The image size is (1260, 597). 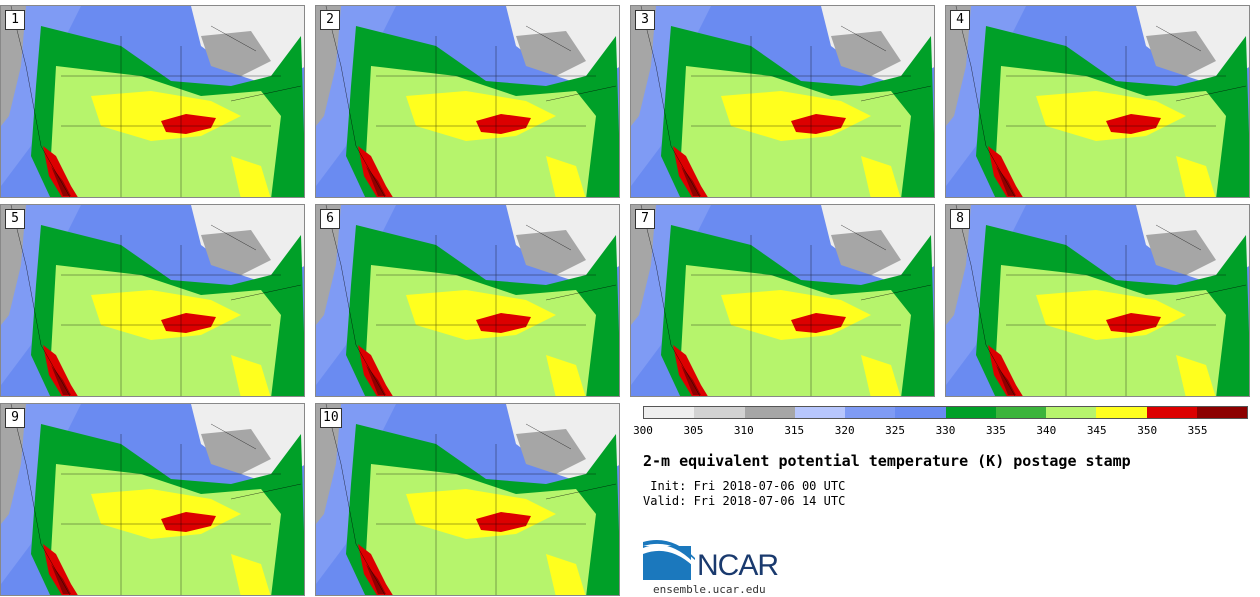 I want to click on colorbar-tick: 350, so click(x=1147, y=430).